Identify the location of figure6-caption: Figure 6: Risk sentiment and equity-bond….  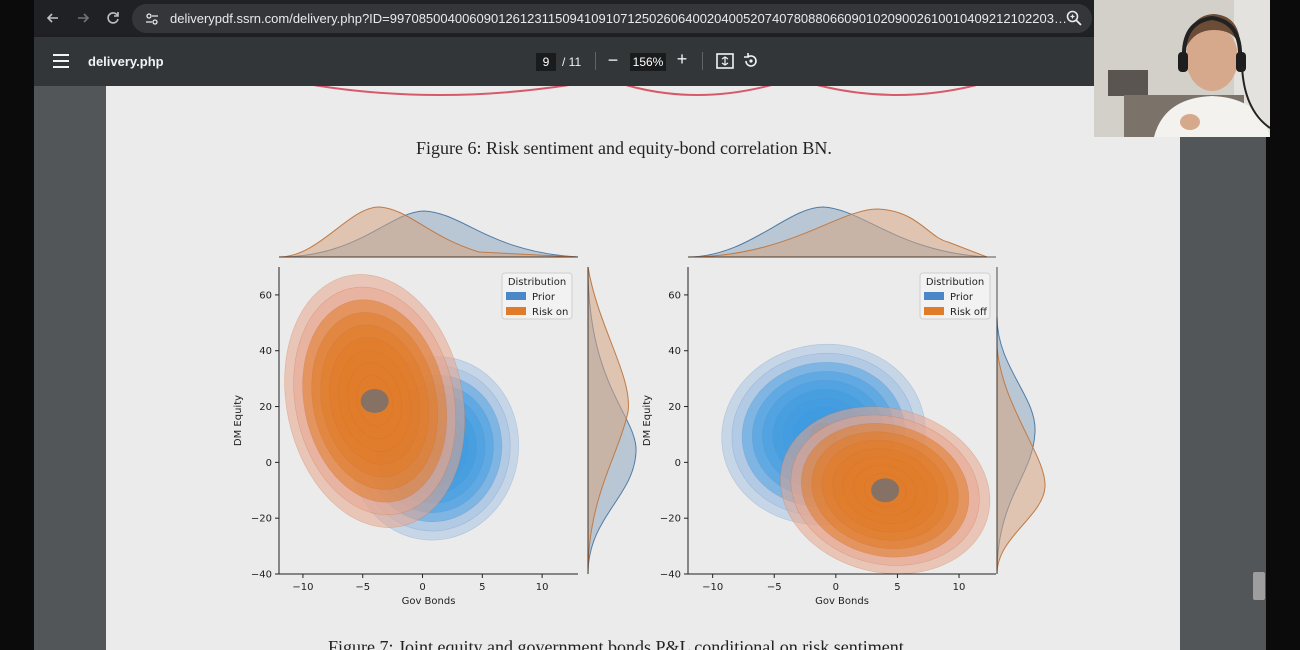
(624, 148).